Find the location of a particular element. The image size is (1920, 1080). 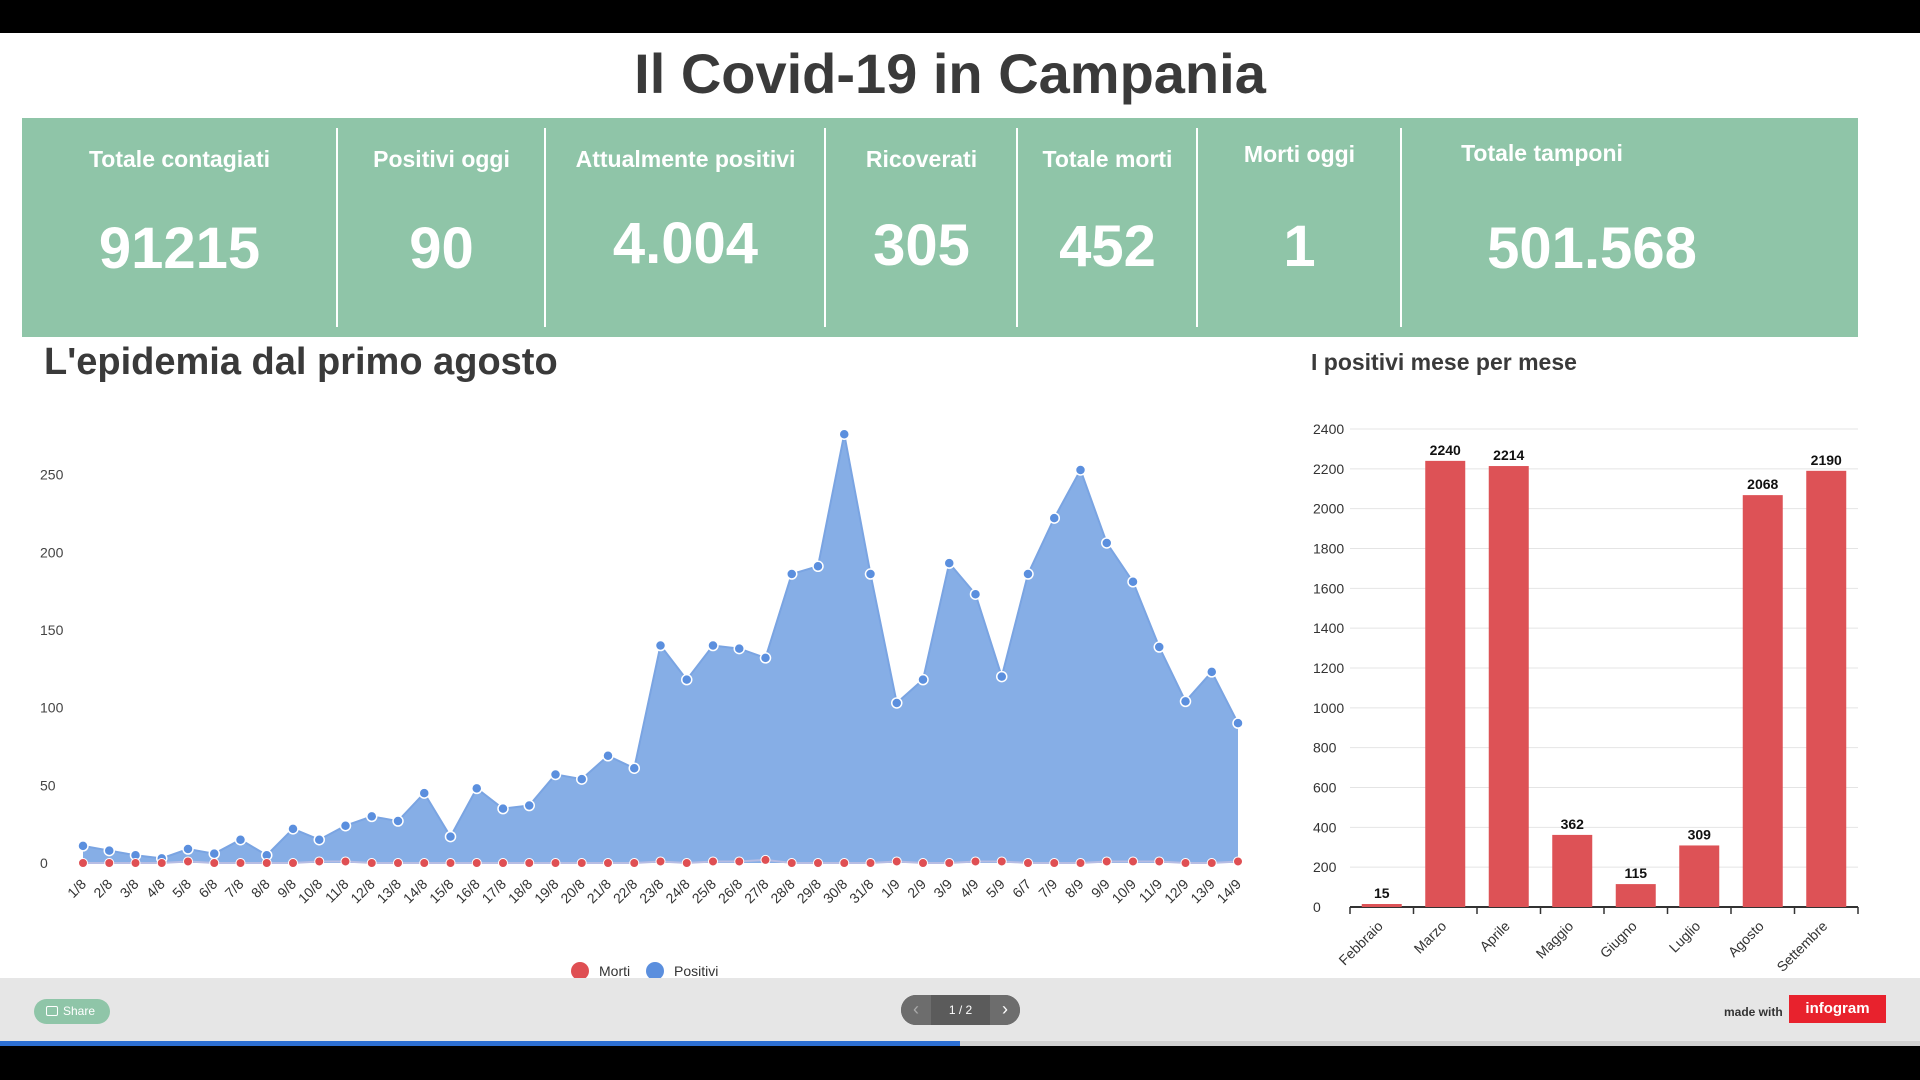

stat-label: Morti oggi is located at coordinates (1299, 154).